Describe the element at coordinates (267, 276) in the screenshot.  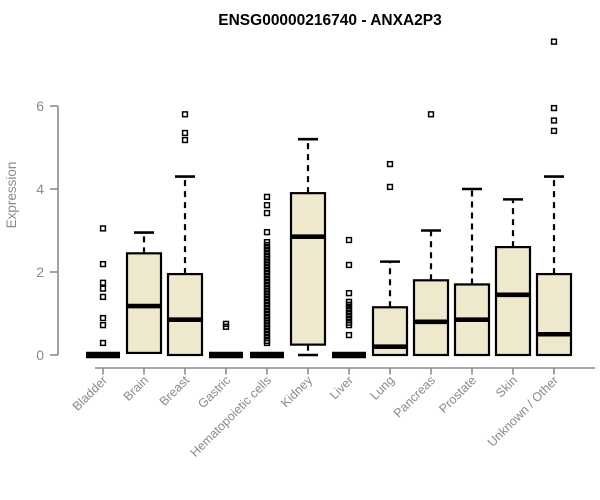
I see `box-hematopoietic-cells` at that location.